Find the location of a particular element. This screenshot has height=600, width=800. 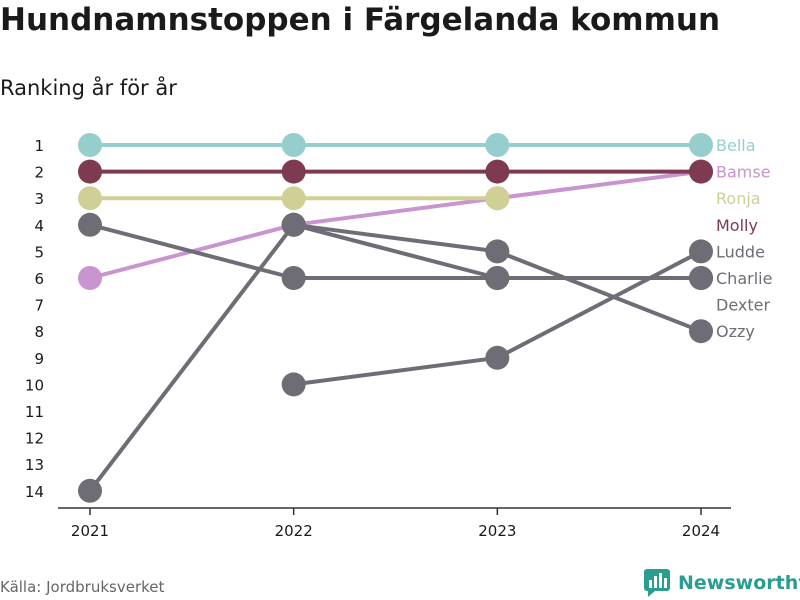

series-label-bamse: Bamse is located at coordinates (743, 172).